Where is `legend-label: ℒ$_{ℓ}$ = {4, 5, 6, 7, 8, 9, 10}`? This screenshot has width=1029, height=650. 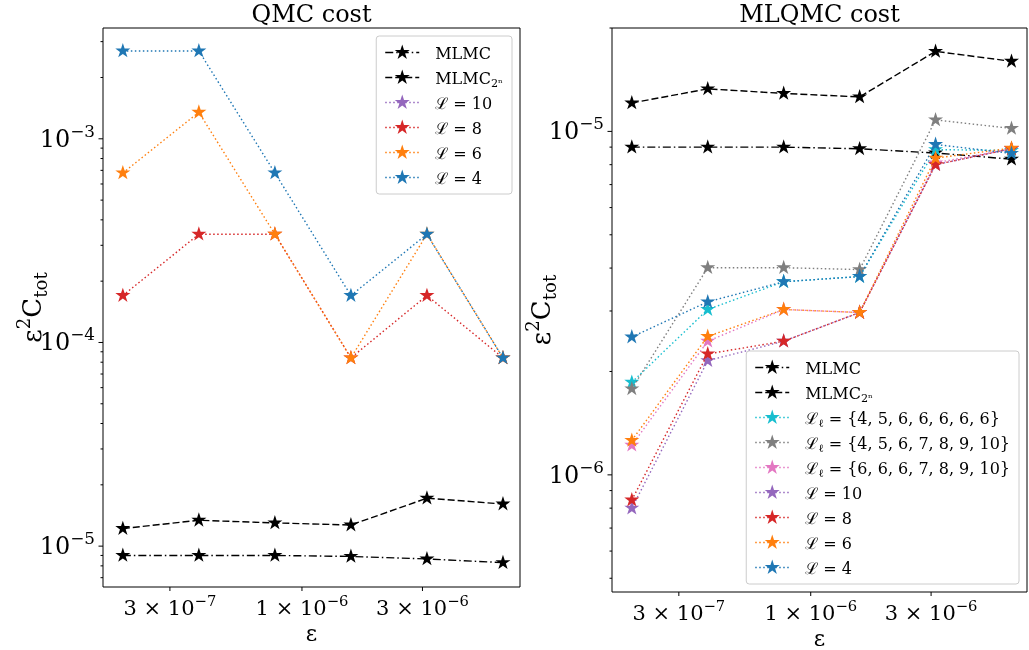 legend-label: ℒ$_{ℓ}$ = {4, 5, 6, 7, 8, 9, 10} is located at coordinates (907, 444).